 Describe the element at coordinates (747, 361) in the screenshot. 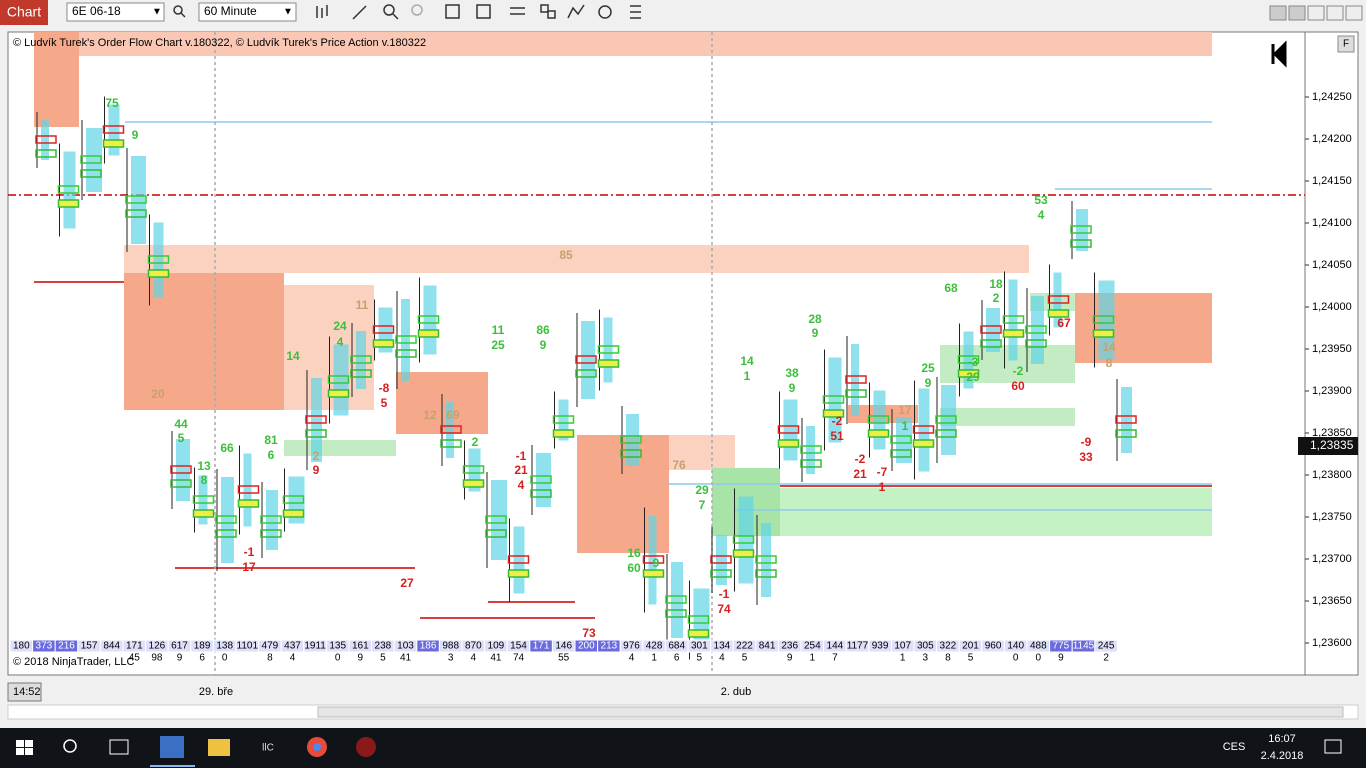

I see `order-flow-label: 14` at that location.